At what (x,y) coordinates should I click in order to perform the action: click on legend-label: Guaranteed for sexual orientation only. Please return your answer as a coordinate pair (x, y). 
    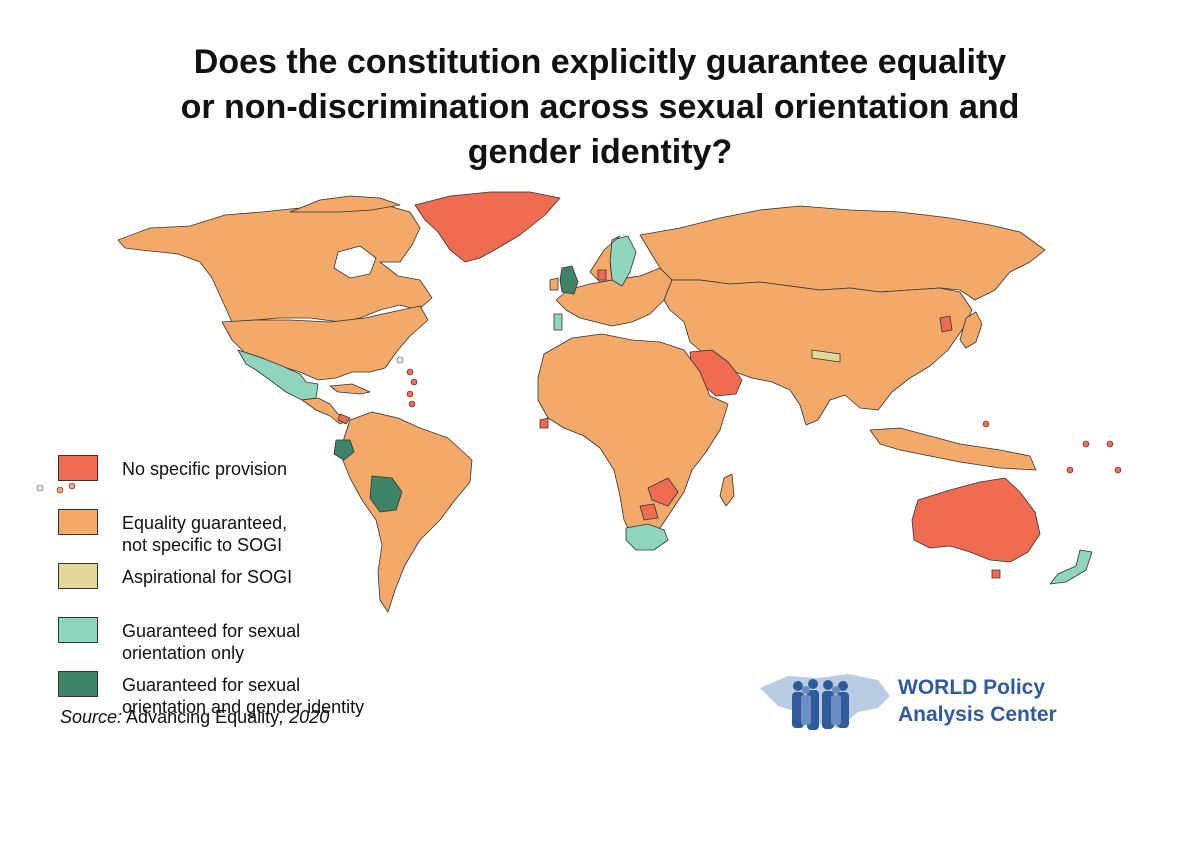
    Looking at the image, I should click on (211, 642).